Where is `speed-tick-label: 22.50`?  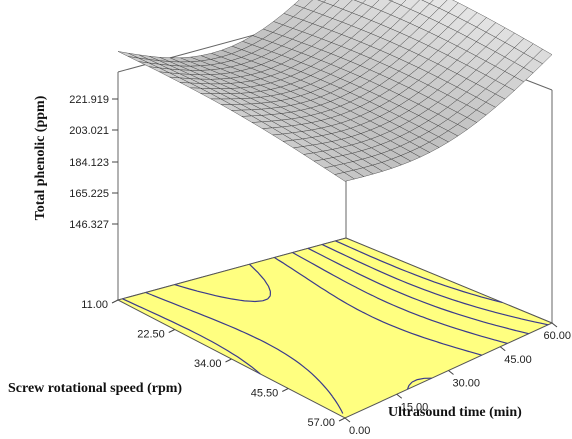
speed-tick-label: 22.50 is located at coordinates (151, 335).